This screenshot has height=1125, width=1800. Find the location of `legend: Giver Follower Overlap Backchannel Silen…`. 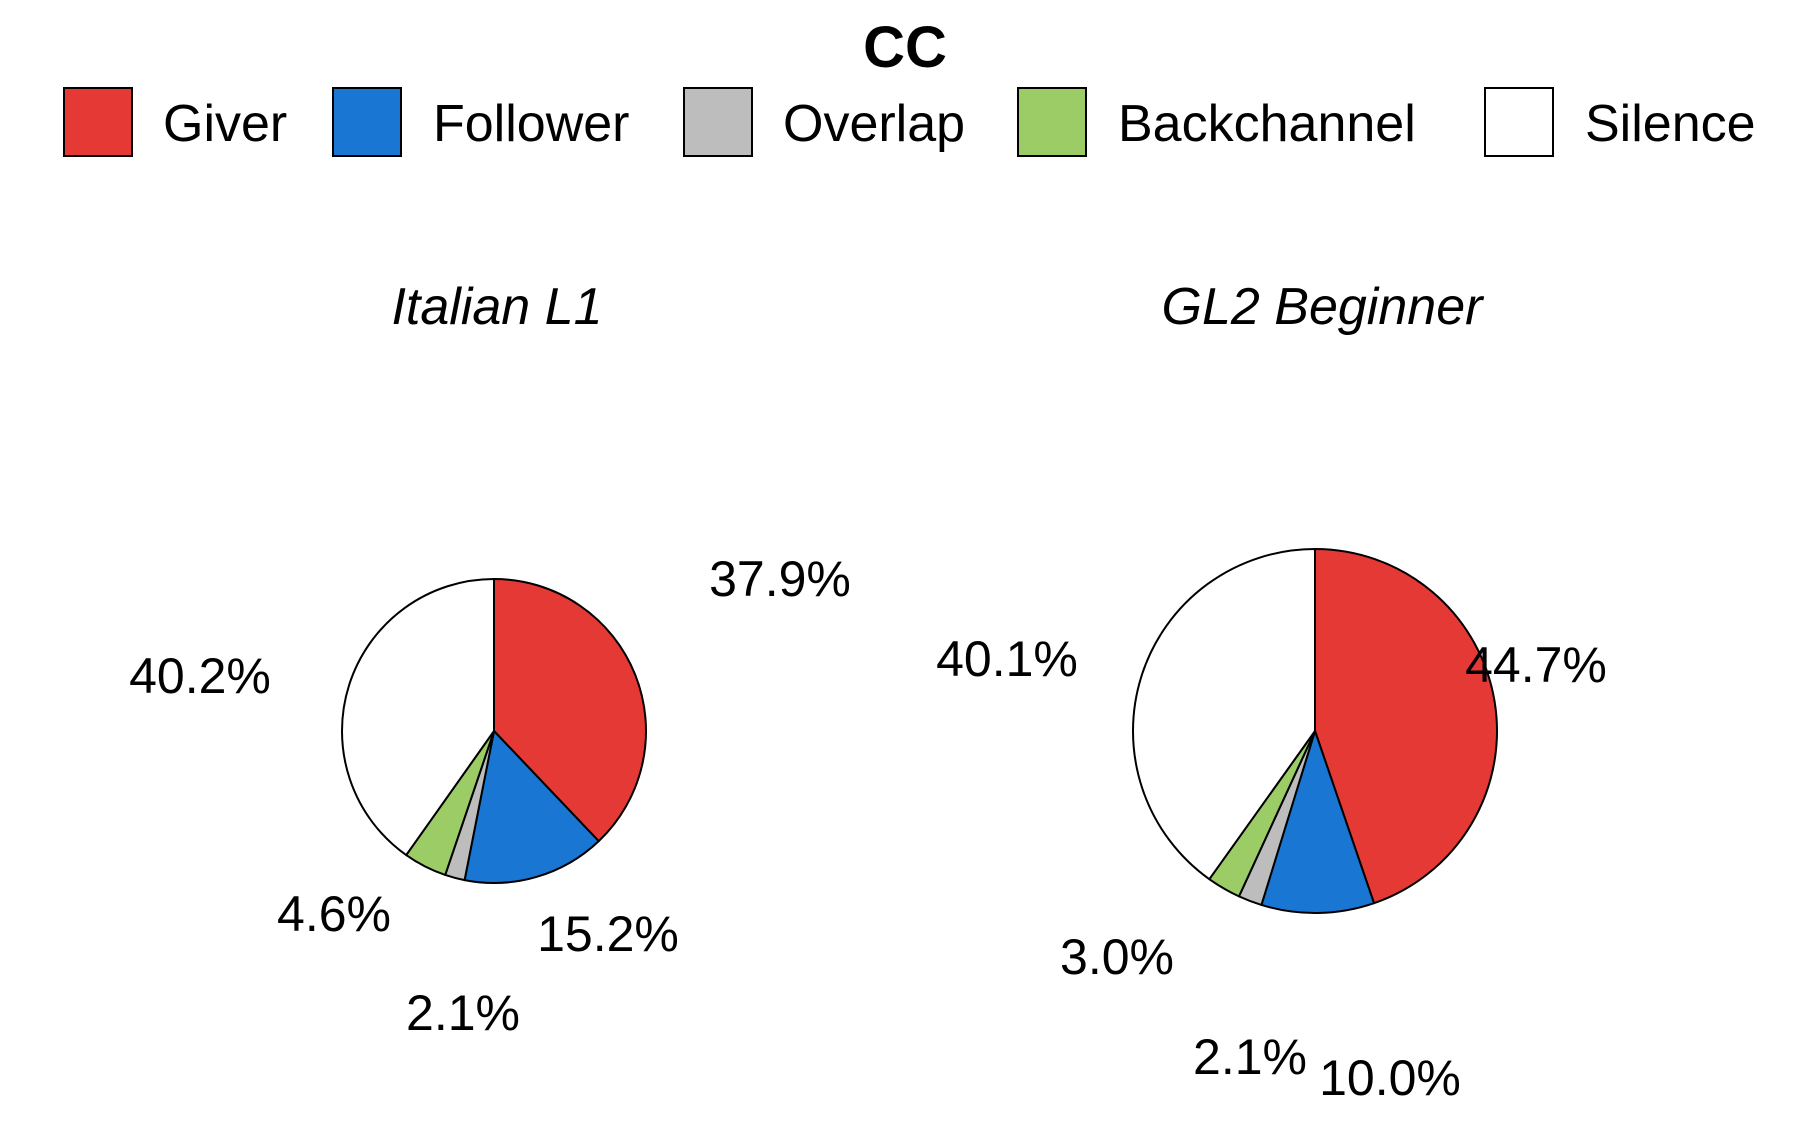

legend: Giver Follower Overlap Backchannel Silen… is located at coordinates (909, 122).